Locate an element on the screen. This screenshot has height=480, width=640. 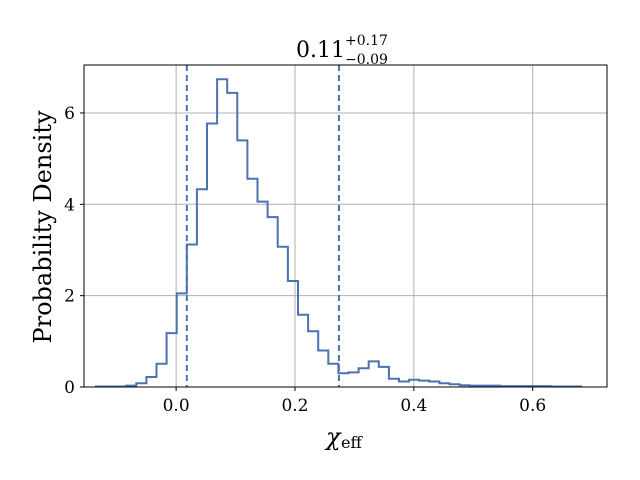
x-axis-label-subscript: eff is located at coordinates (352, 442).